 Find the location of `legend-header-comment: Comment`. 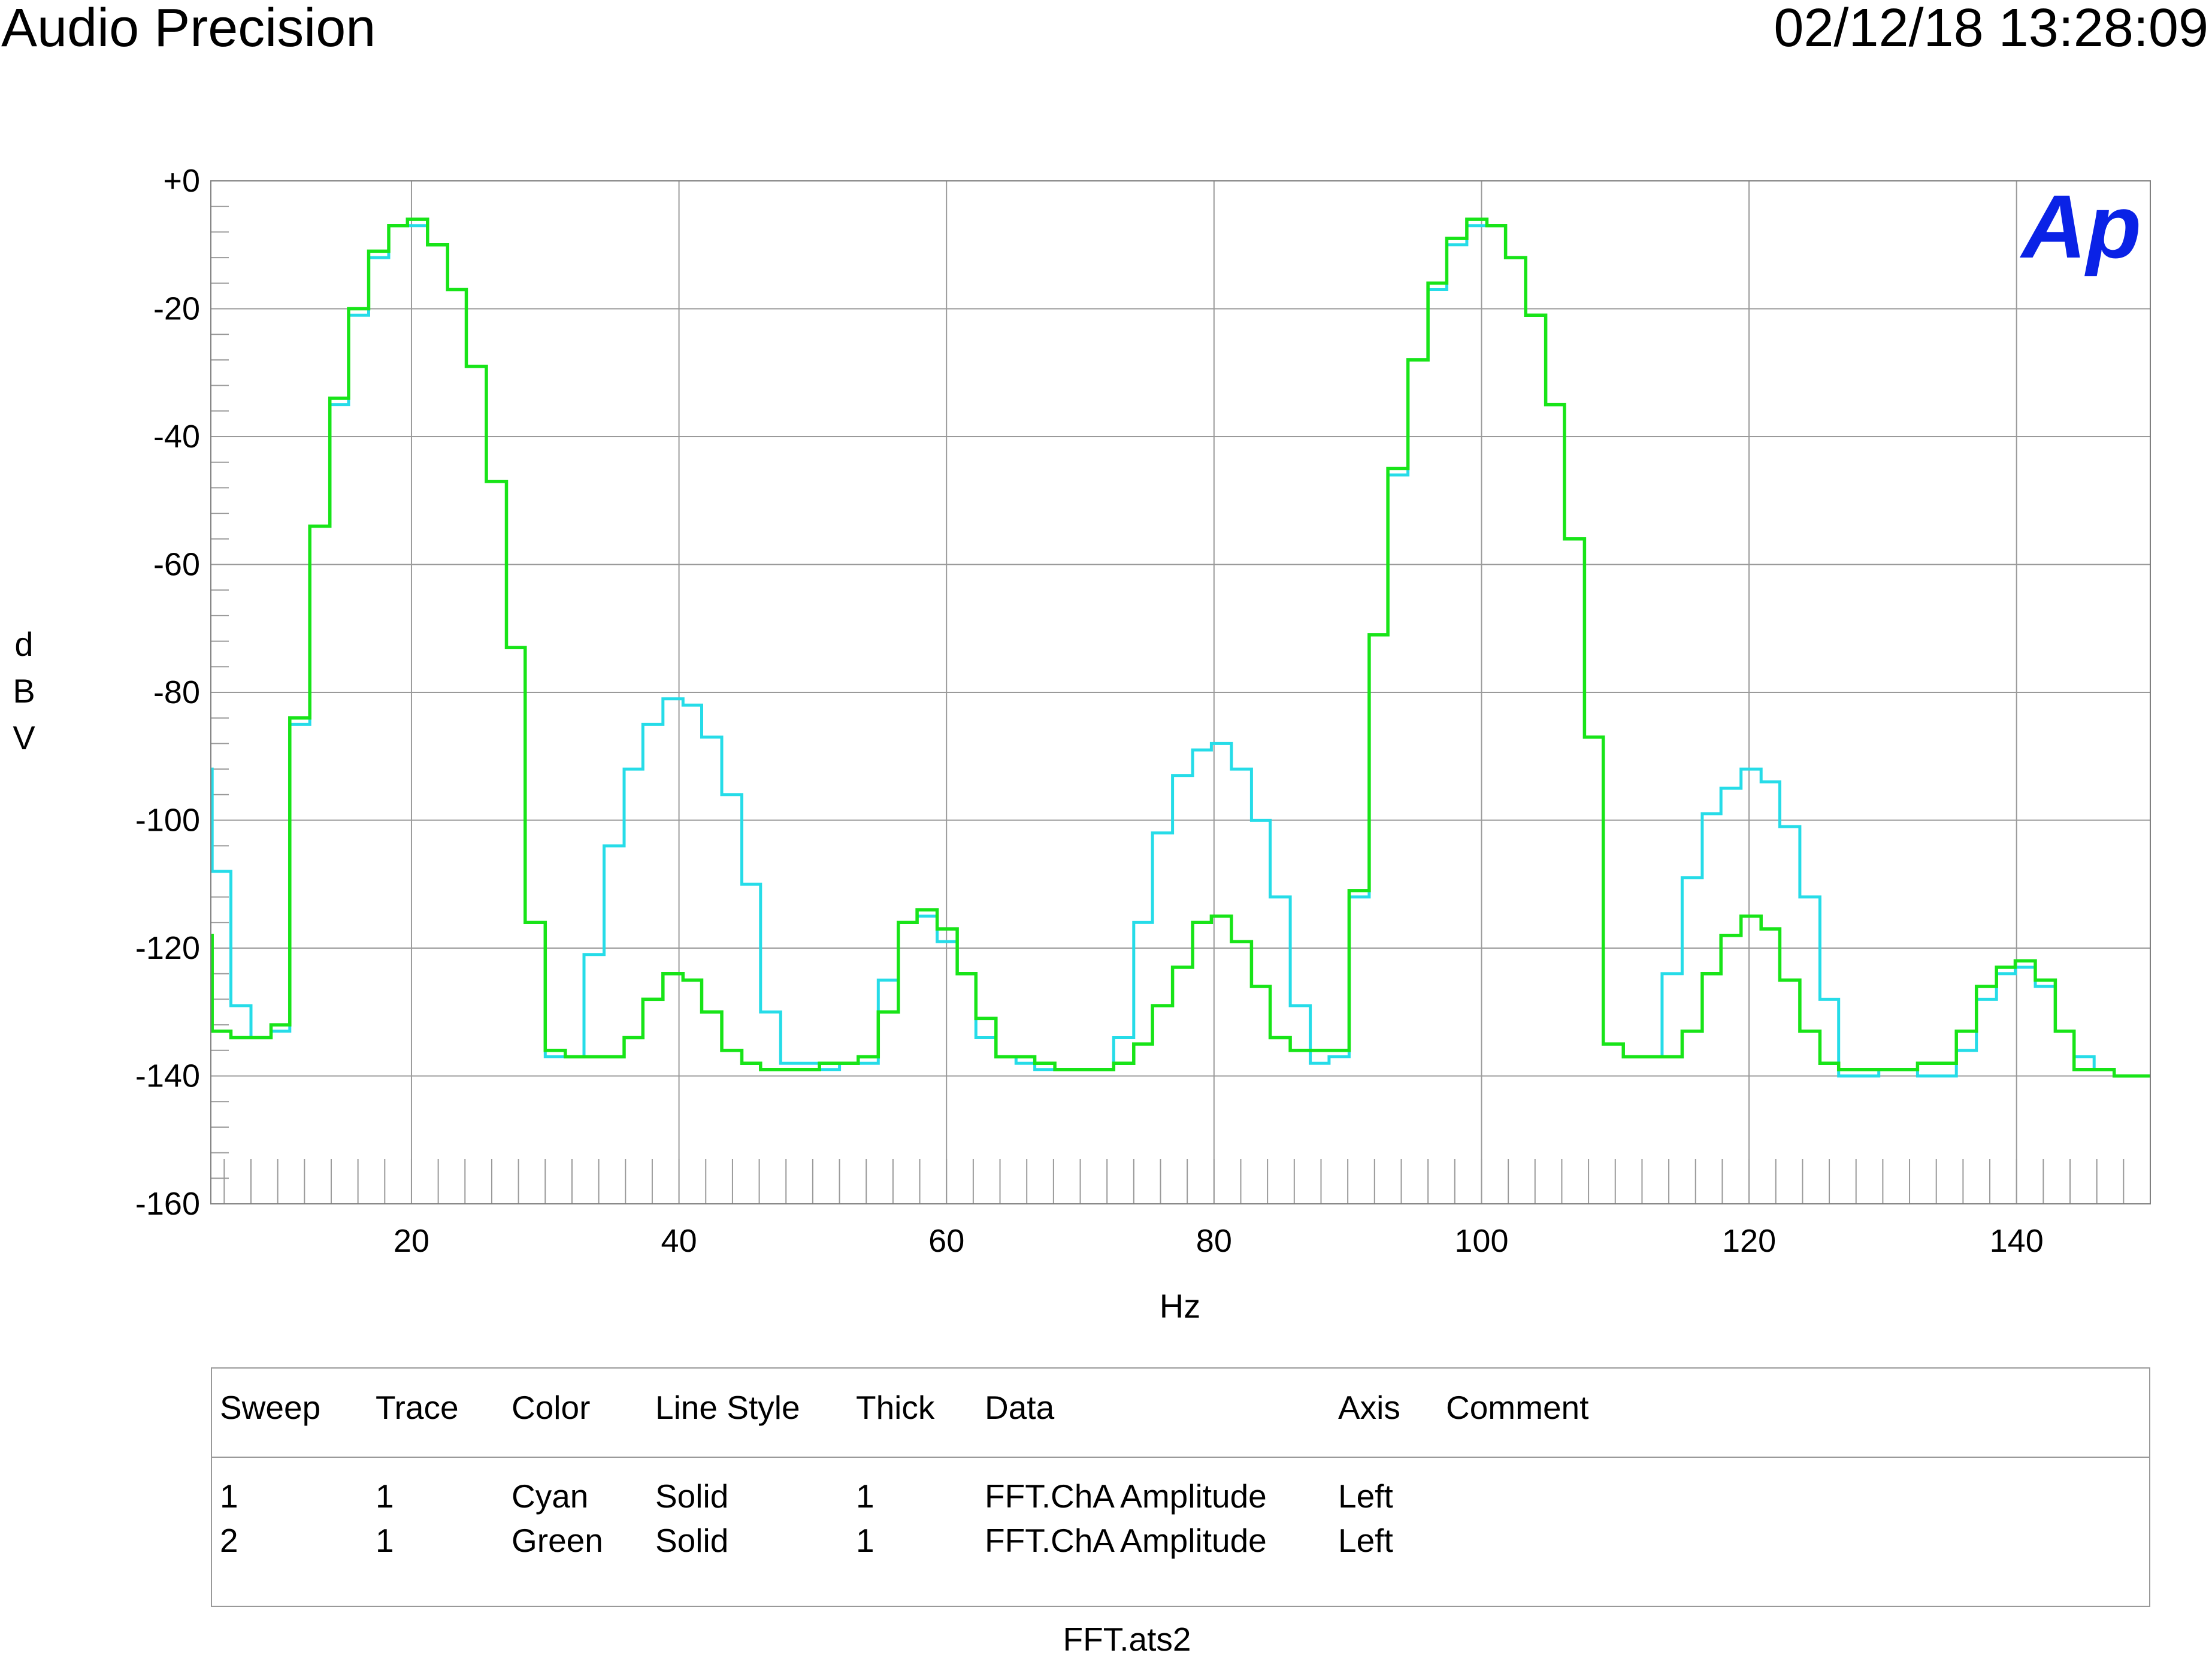

legend-header-comment: Comment is located at coordinates (1518, 1408).